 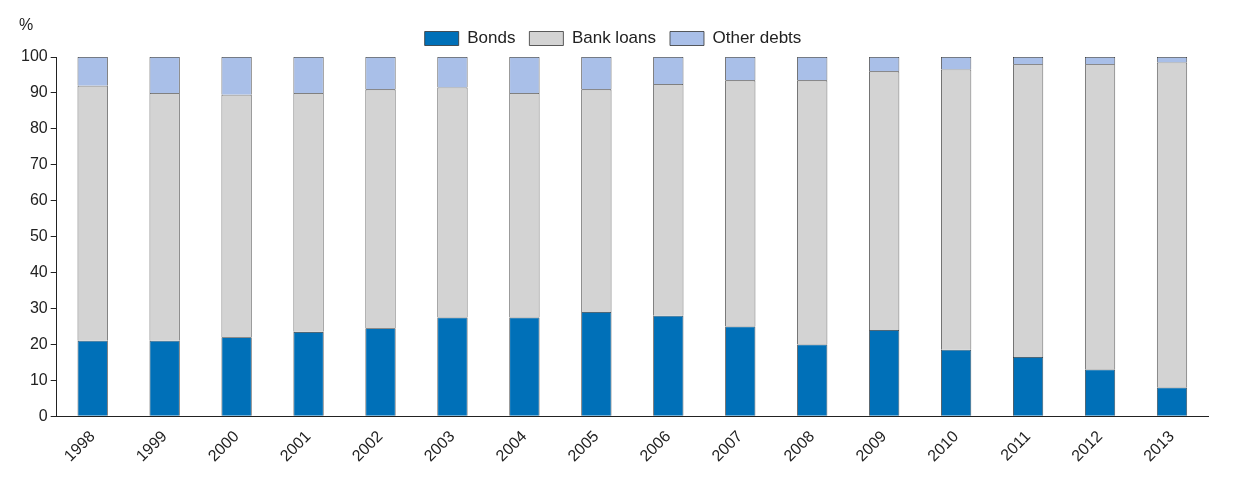 What do you see at coordinates (38, 343) in the screenshot?
I see `y-tick-label: 20` at bounding box center [38, 343].